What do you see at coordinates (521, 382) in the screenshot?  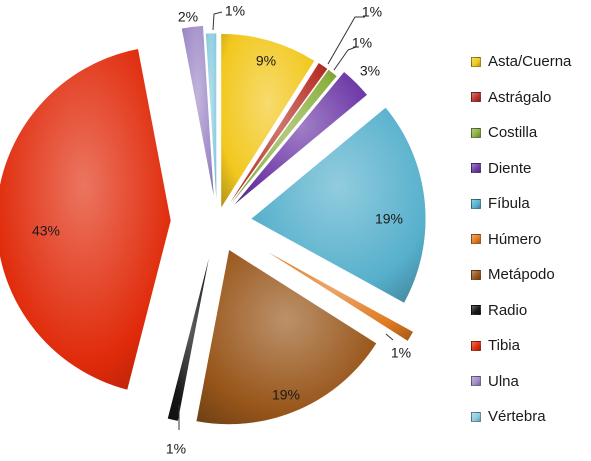 I see `legend-item-ulna: Ulna` at bounding box center [521, 382].